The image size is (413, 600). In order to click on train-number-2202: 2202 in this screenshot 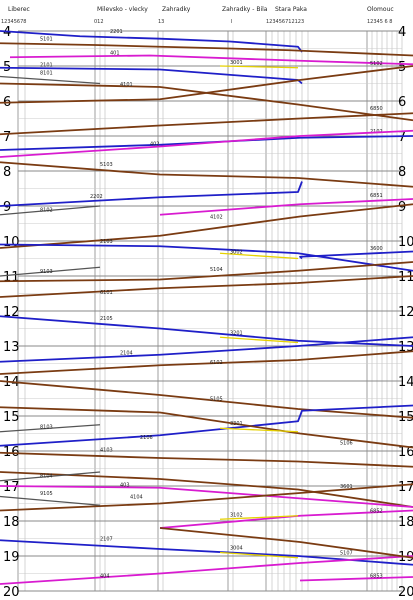, I will do `click(96, 197)`.